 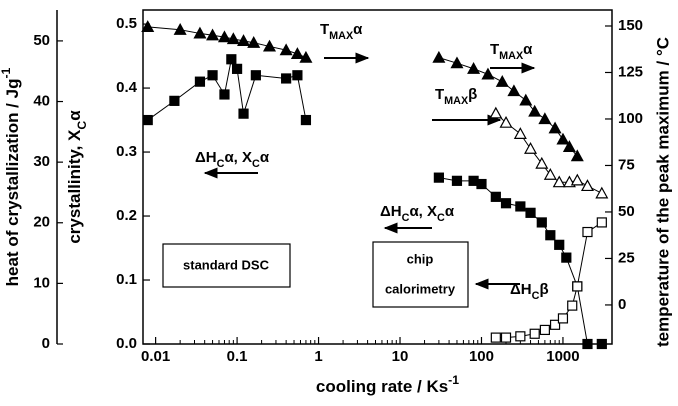 What do you see at coordinates (11, 176) in the screenshot?
I see `y3-axis-label: heat of crystallization / Jg-1` at bounding box center [11, 176].